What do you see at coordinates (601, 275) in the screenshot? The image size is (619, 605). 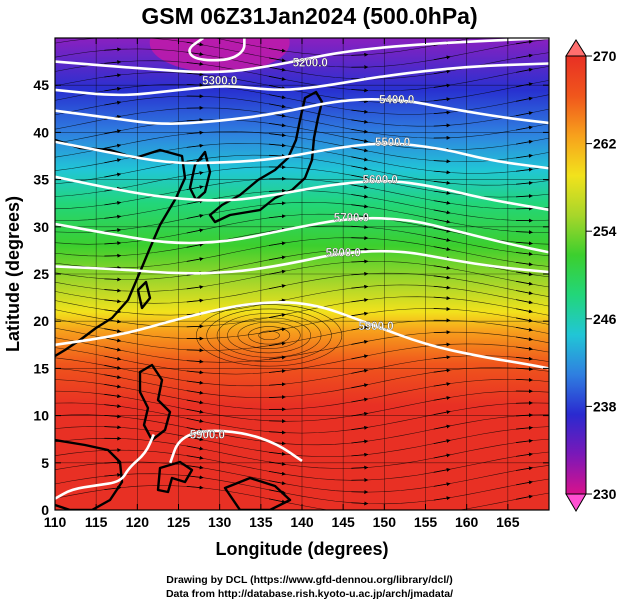 I see `colorbar-ticks: 230 238 246 254 262 270` at bounding box center [601, 275].